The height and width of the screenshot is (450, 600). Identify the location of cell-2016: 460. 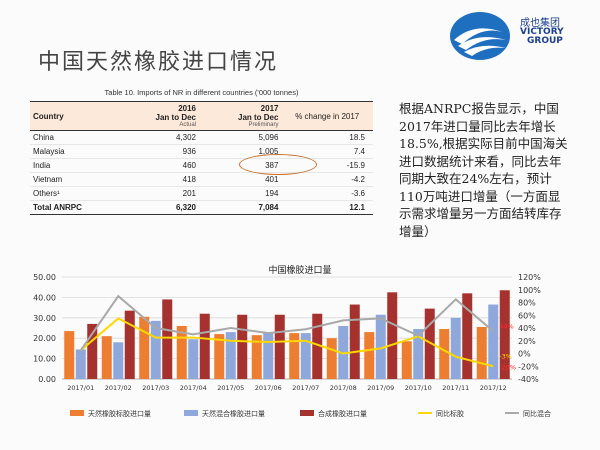
(162, 165).